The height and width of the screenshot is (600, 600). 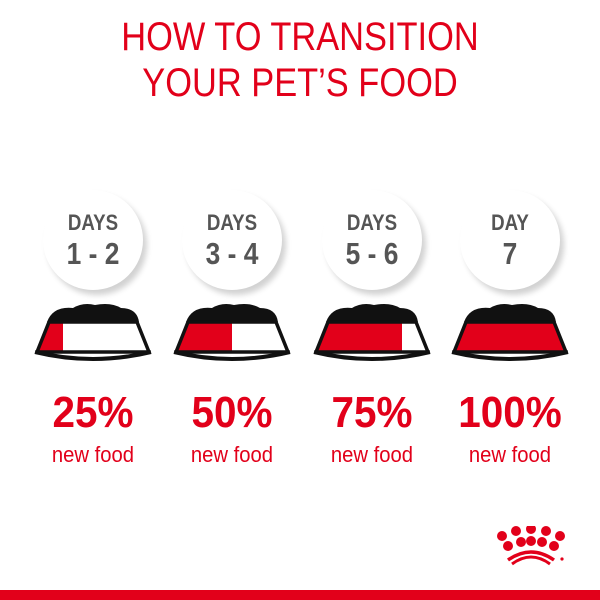 I want to click on title-line-2: YOUR PET’S FOOD, so click(x=300, y=83).